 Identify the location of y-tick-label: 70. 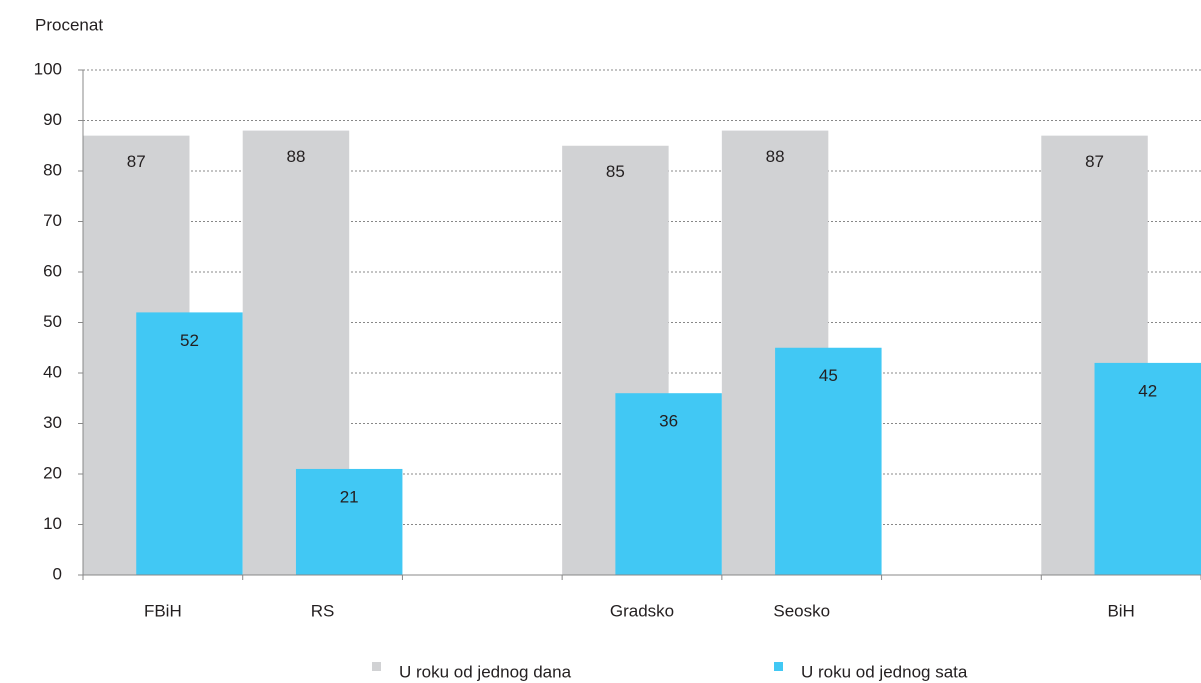
(52, 220).